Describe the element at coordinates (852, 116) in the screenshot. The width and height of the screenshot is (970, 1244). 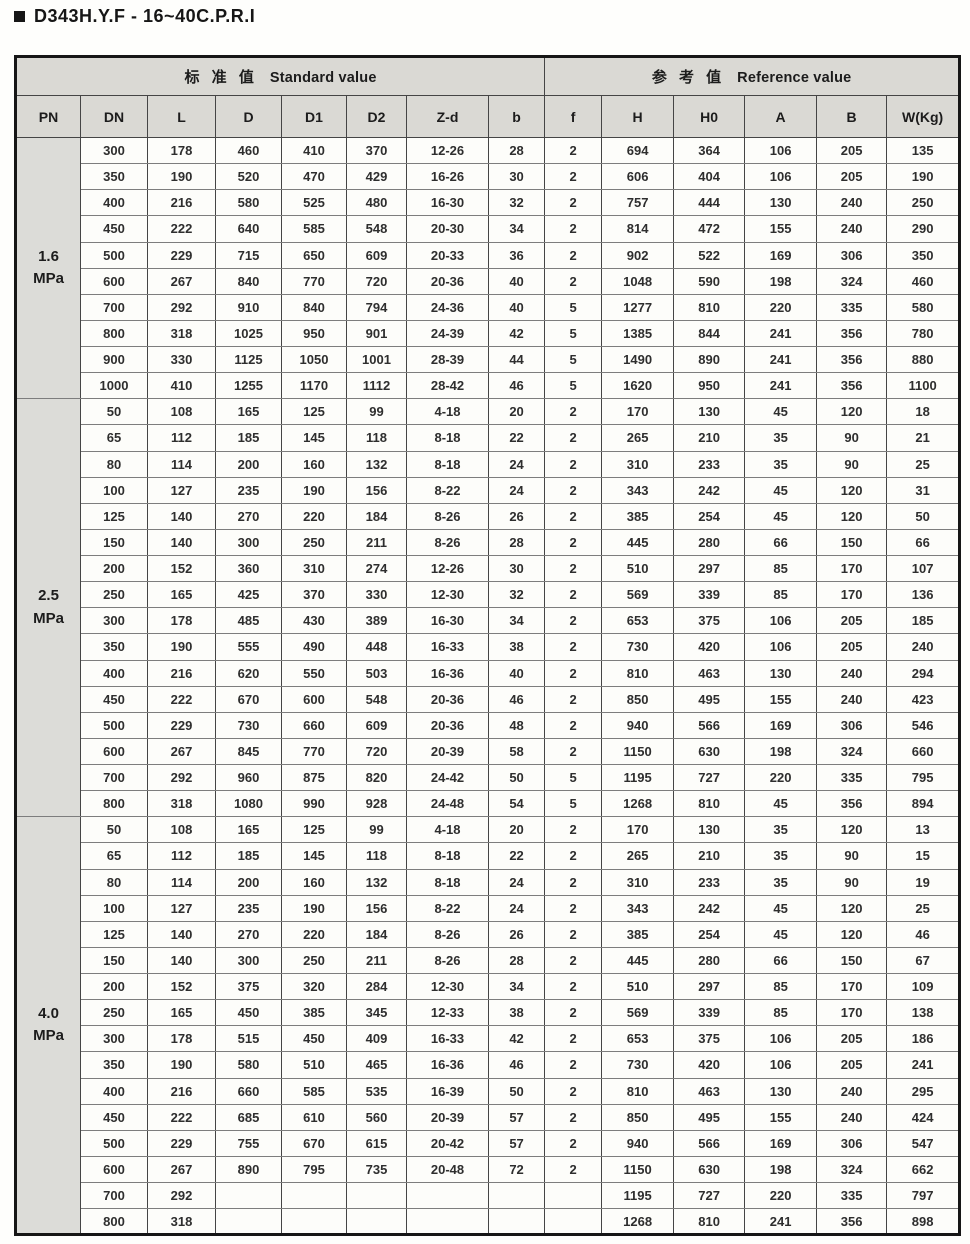
I see `column-header-b: B` at that location.